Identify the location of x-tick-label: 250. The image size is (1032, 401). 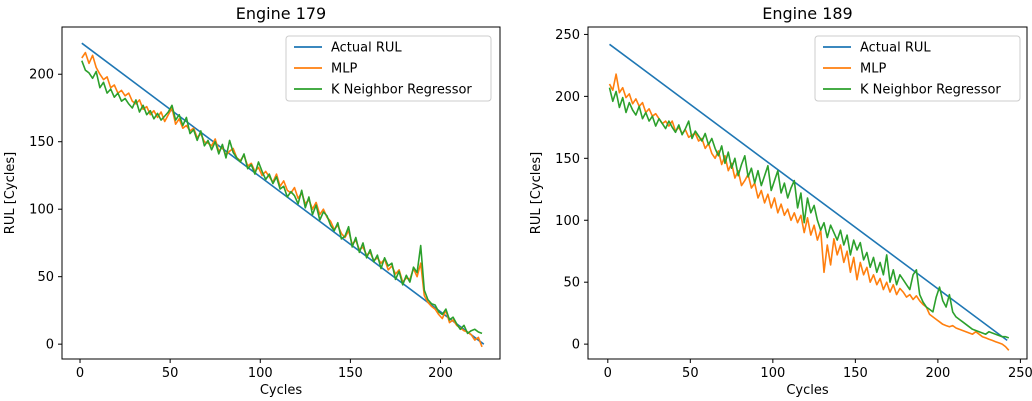
(1020, 373).